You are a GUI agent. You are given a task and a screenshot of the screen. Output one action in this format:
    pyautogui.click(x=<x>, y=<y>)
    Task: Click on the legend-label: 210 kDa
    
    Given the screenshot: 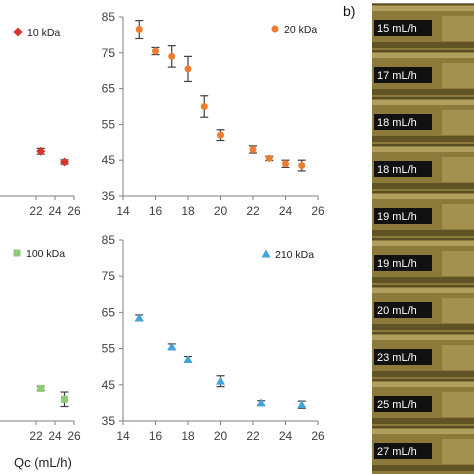 What is the action you would take?
    pyautogui.click(x=294, y=255)
    